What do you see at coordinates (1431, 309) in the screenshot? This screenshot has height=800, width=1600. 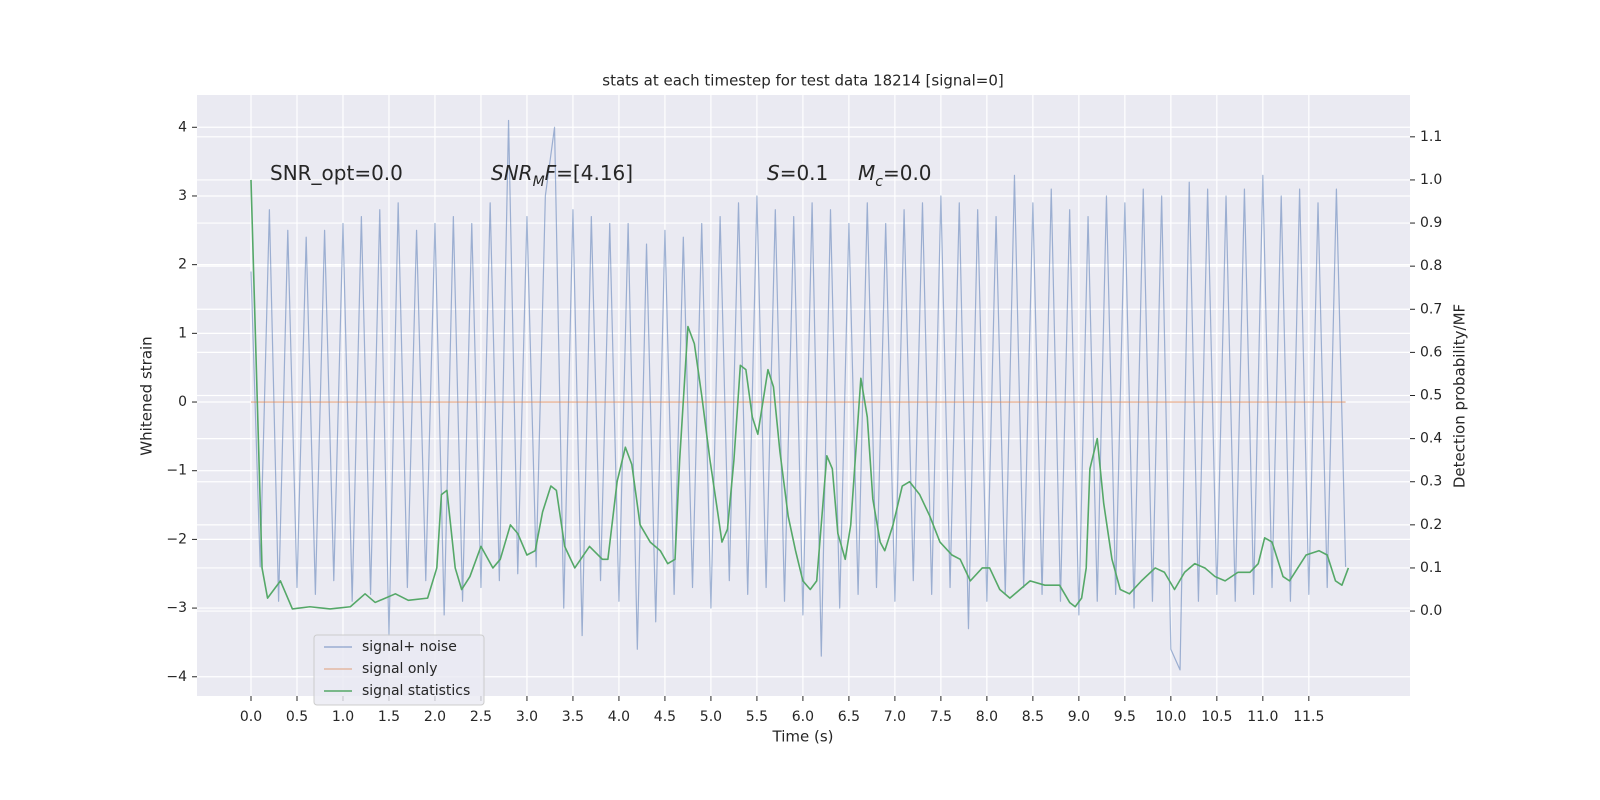 I see `y2-tick-label: 0.7` at bounding box center [1431, 309].